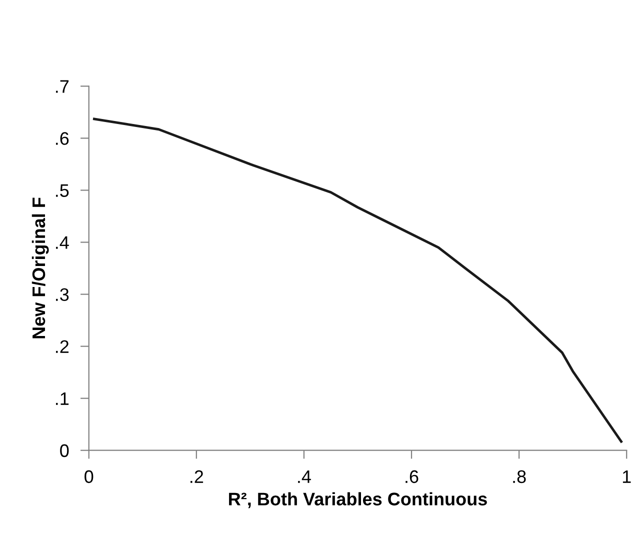  What do you see at coordinates (62, 398) in the screenshot?
I see `y-tick-label: .1` at bounding box center [62, 398].